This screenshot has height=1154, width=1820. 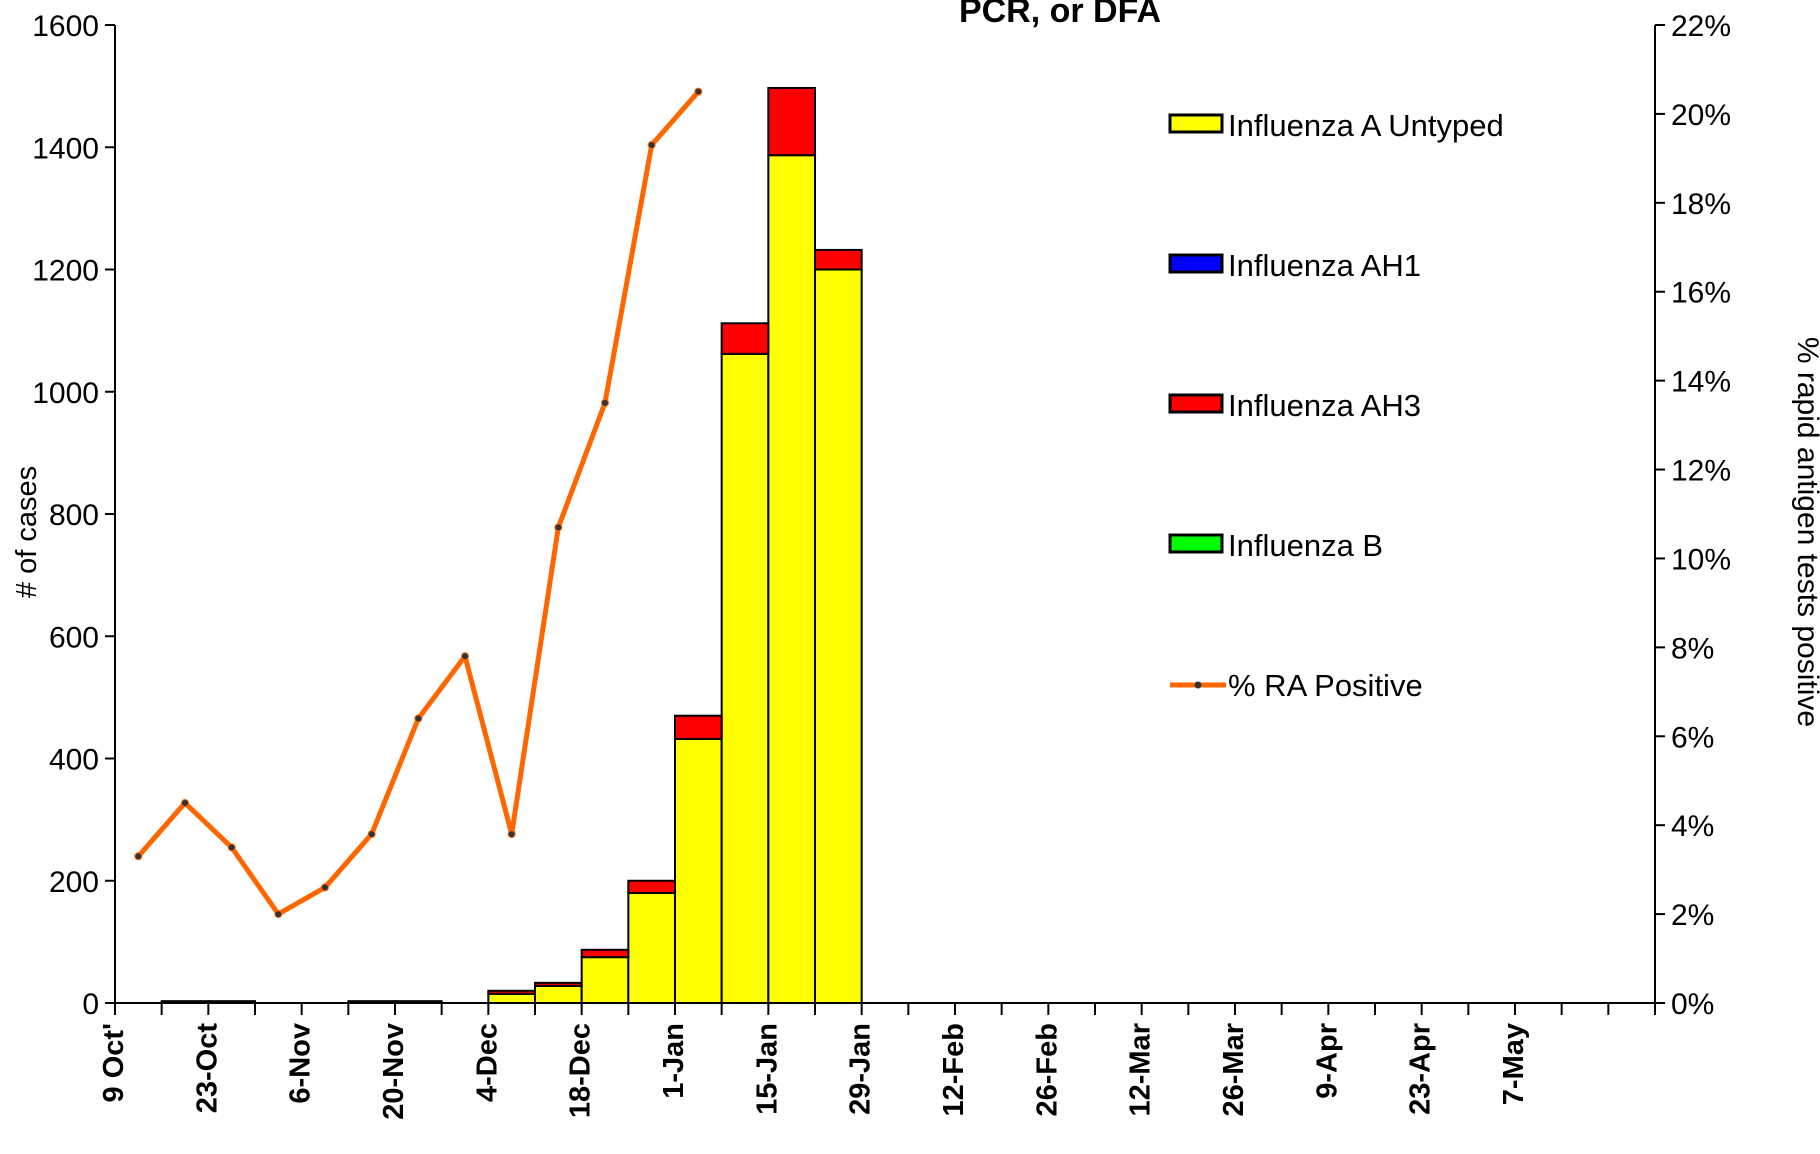 I want to click on y-tick-label: 0, so click(x=90, y=1004).